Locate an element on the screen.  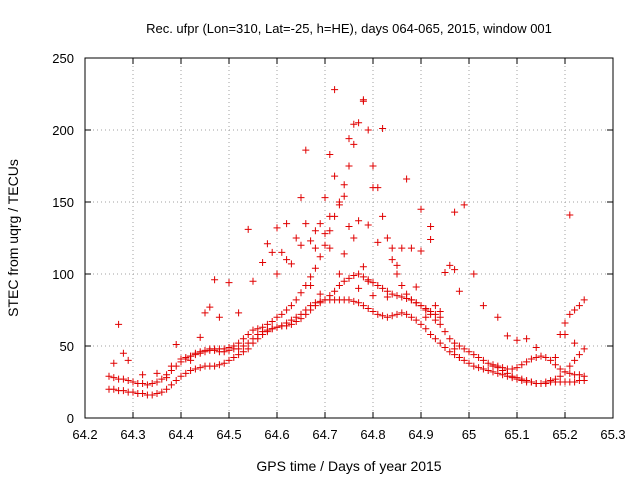
y-tick-label: 200 is located at coordinates (63, 130).